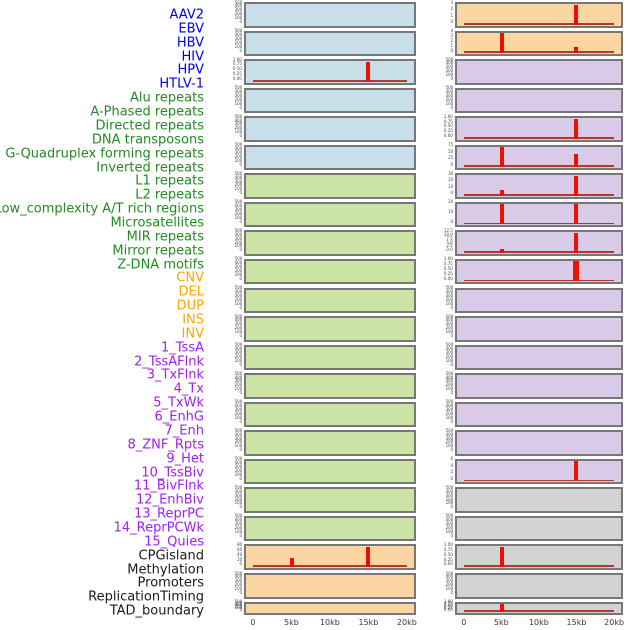  Describe the element at coordinates (448, 259) in the screenshot. I see `y-tick-label: 1.00` at that location.